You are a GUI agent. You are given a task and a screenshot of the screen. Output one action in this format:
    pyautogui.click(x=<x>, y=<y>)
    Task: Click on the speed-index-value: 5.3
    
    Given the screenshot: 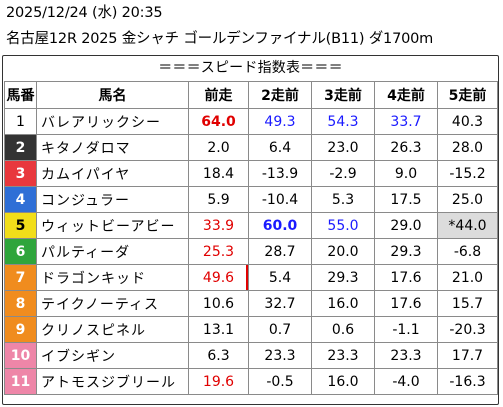 What is the action you would take?
    pyautogui.click(x=343, y=199)
    